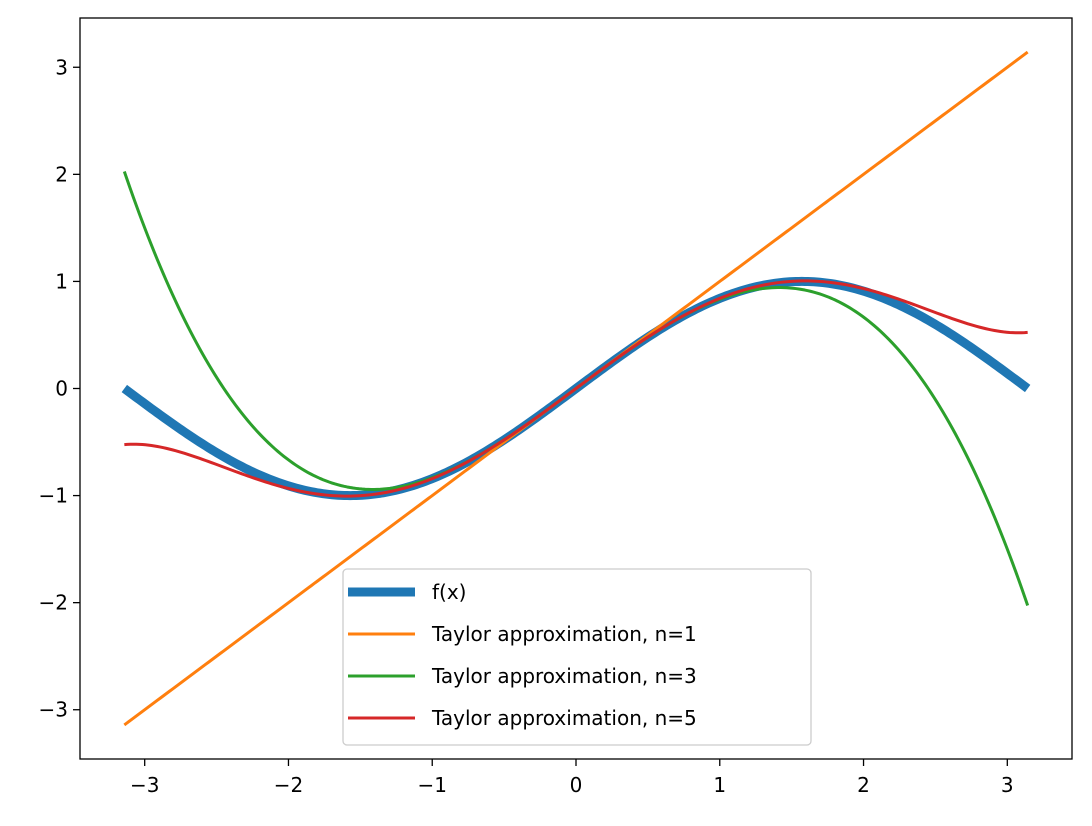 The width and height of the screenshot is (1092, 826). What do you see at coordinates (61, 281) in the screenshot?
I see `y-tick-label: 1` at bounding box center [61, 281].